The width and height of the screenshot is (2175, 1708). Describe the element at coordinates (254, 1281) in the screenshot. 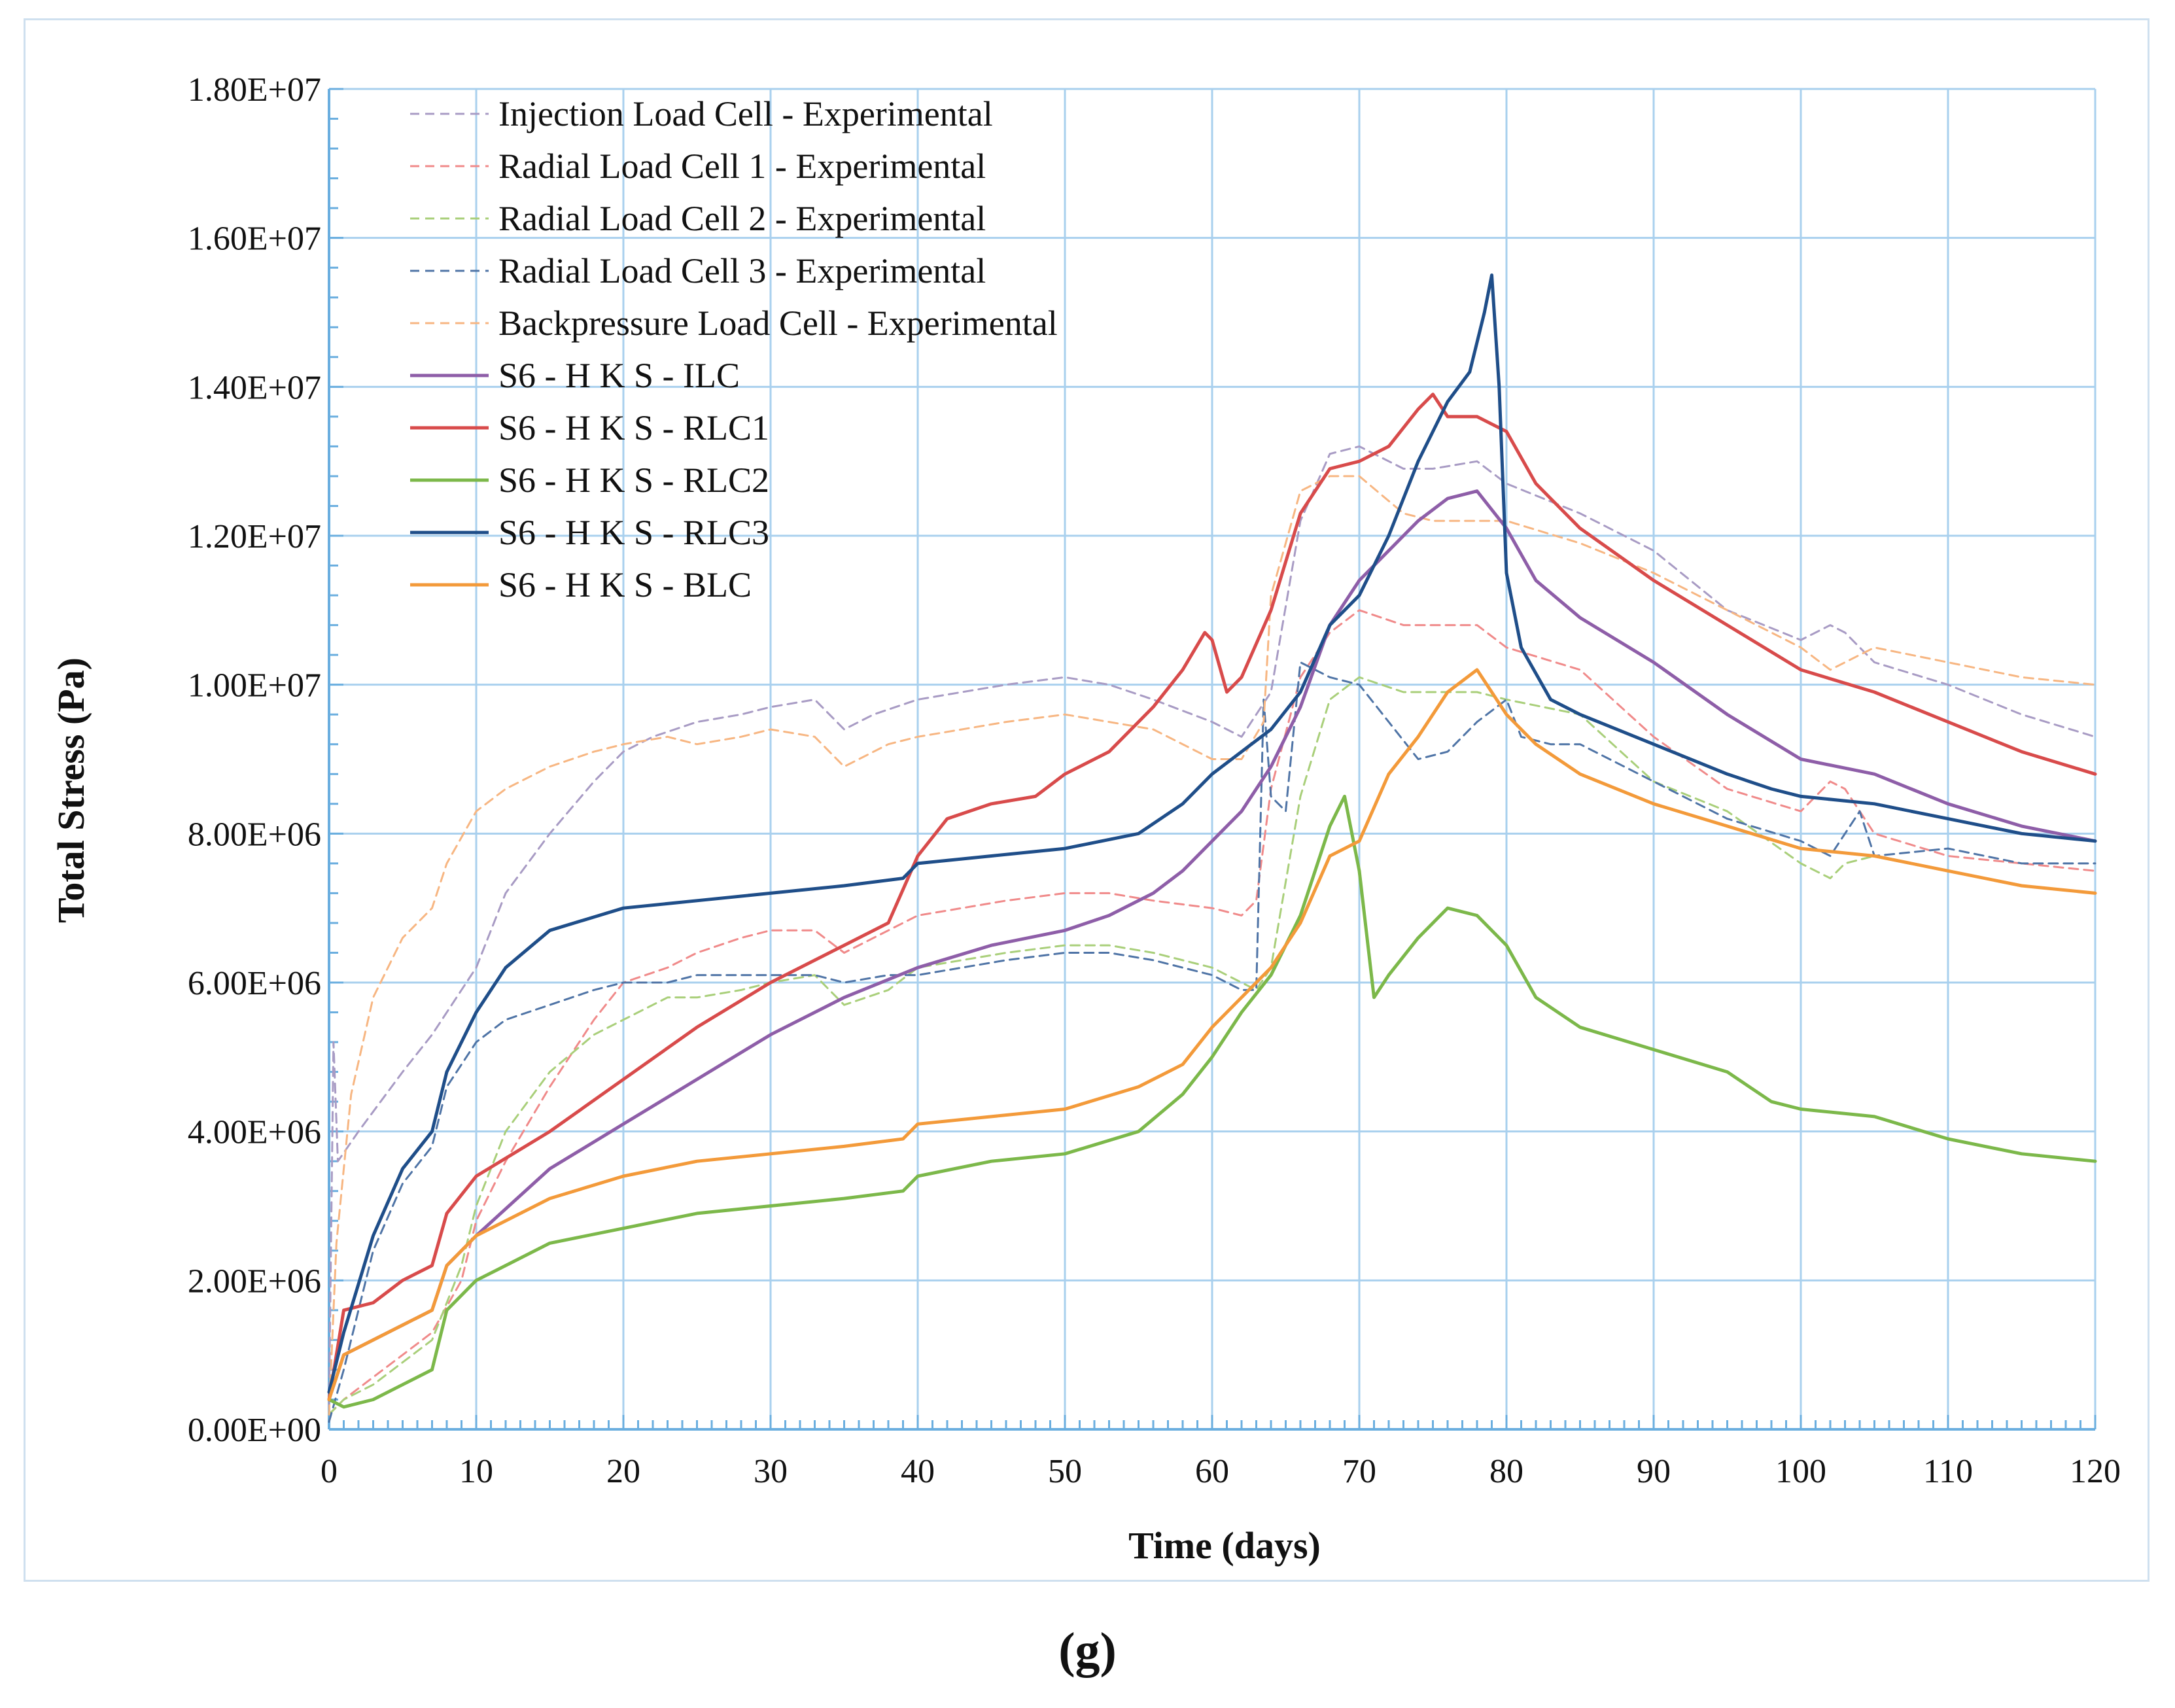

I see `y-tick-label: 2.00E+06` at that location.